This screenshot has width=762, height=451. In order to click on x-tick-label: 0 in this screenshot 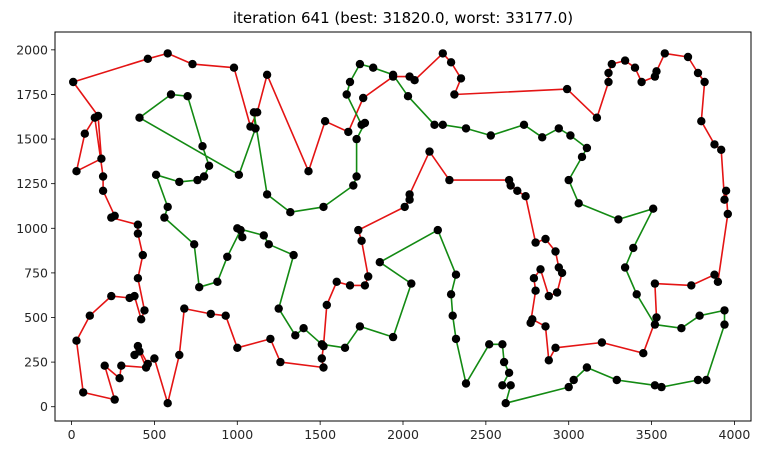, I will do `click(72, 434)`.